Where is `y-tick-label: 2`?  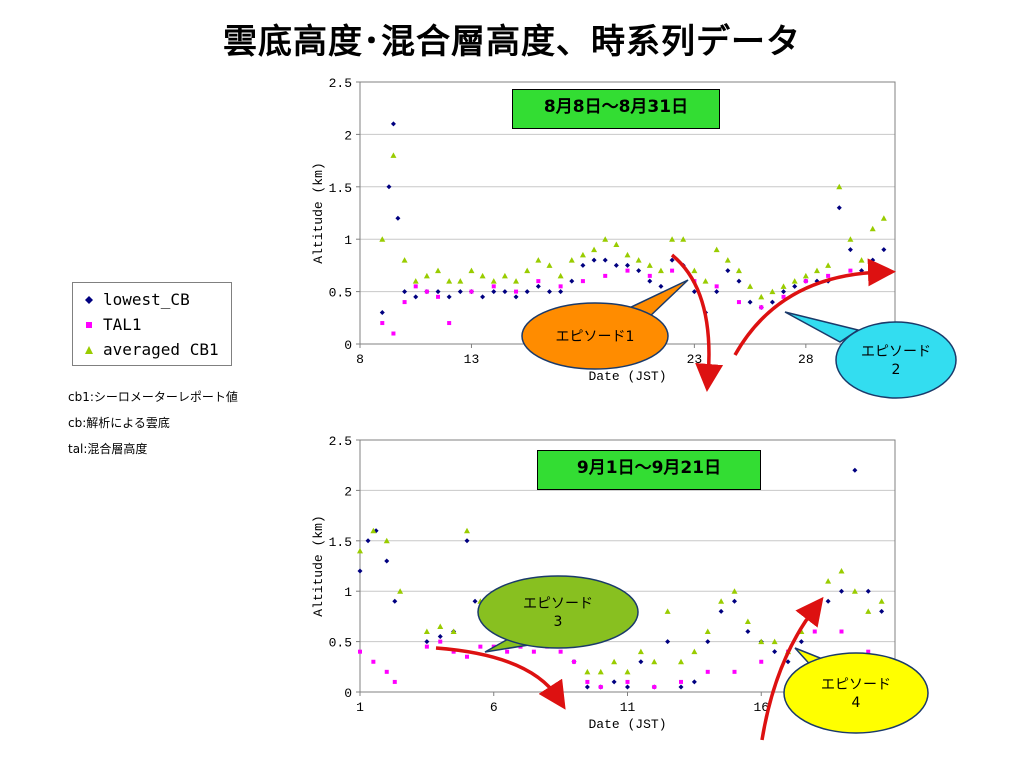
y-tick-label: 2 is located at coordinates (348, 491).